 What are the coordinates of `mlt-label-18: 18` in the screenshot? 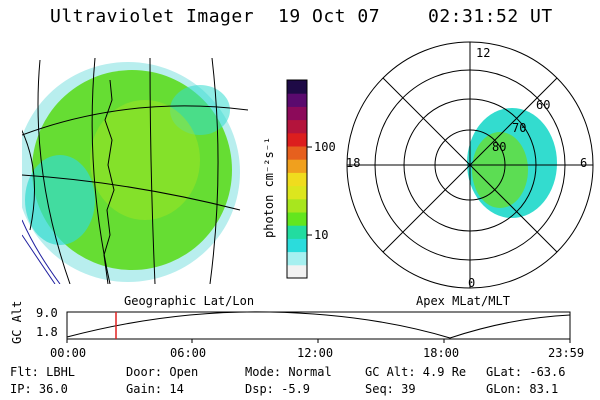 It's located at (353, 163).